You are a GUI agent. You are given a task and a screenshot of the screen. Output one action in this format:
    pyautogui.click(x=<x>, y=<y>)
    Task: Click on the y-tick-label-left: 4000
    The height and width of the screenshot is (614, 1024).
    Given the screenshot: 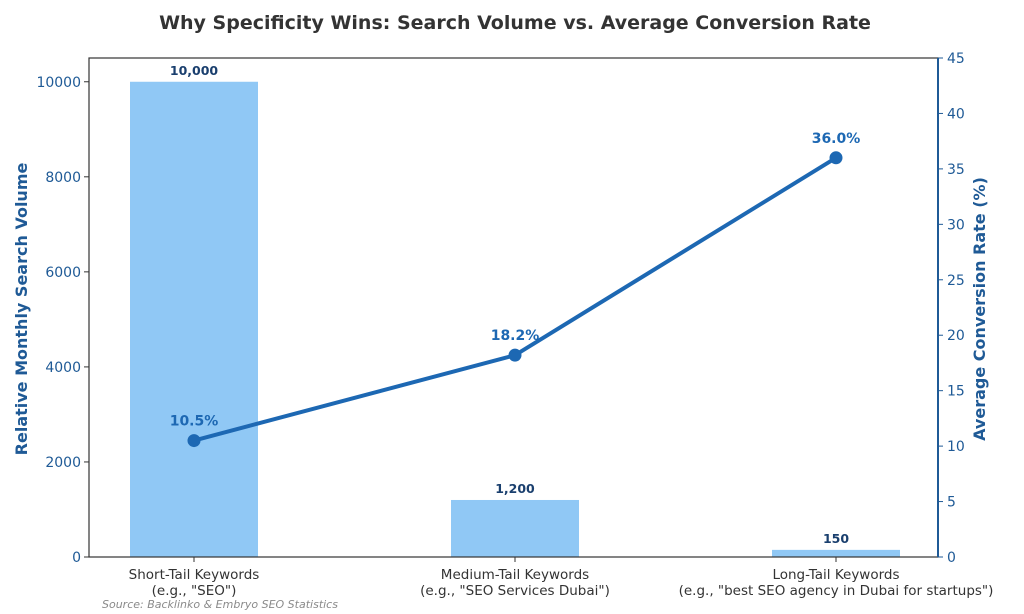 What is the action you would take?
    pyautogui.click(x=63, y=368)
    